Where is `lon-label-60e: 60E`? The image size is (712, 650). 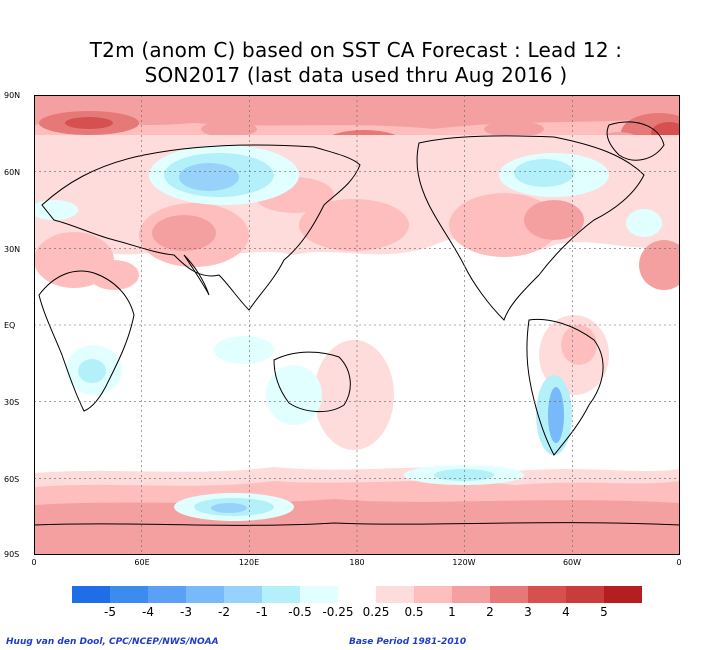
lon-label-60e: 60E is located at coordinates (142, 562).